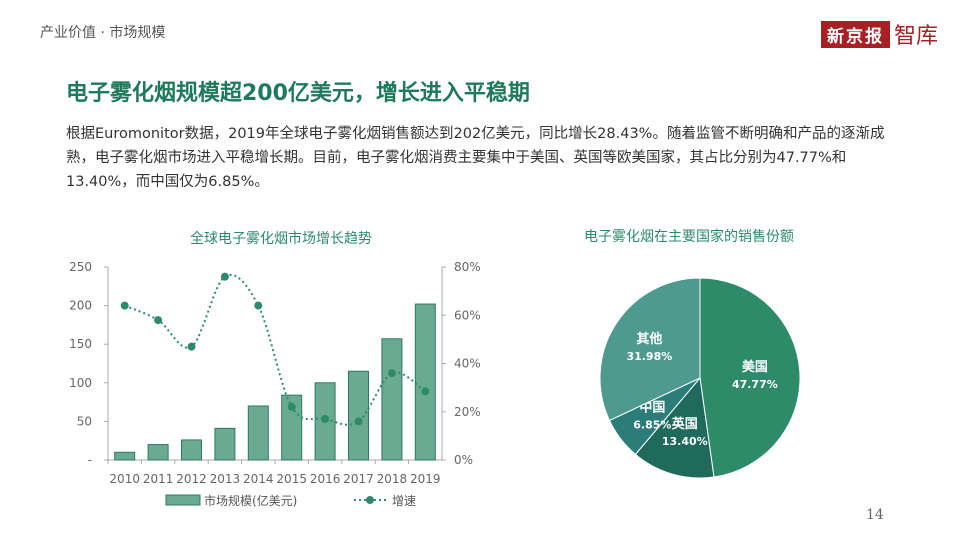 This screenshot has width=960, height=540. I want to click on right-tick-label: 20%, so click(467, 412).